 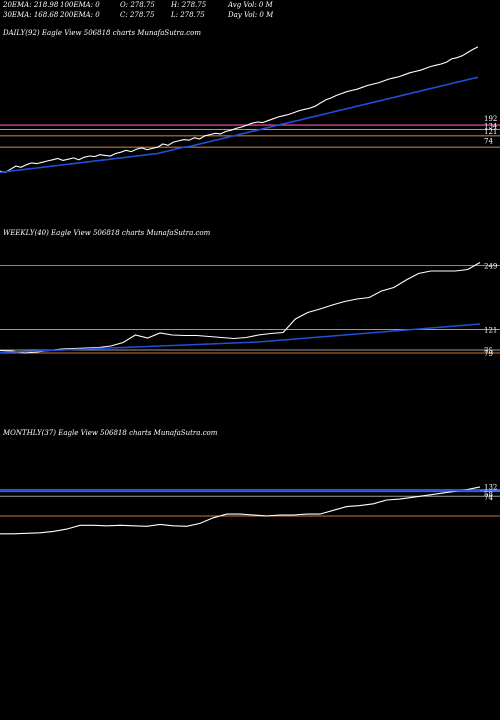 What do you see at coordinates (137, 5) in the screenshot?
I see `open-stat: O: 278.75` at bounding box center [137, 5].